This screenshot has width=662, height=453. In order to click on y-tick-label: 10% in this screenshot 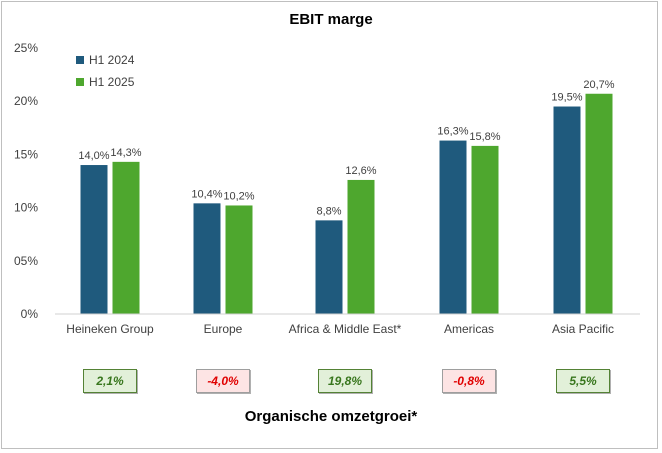, I will do `click(26, 208)`.